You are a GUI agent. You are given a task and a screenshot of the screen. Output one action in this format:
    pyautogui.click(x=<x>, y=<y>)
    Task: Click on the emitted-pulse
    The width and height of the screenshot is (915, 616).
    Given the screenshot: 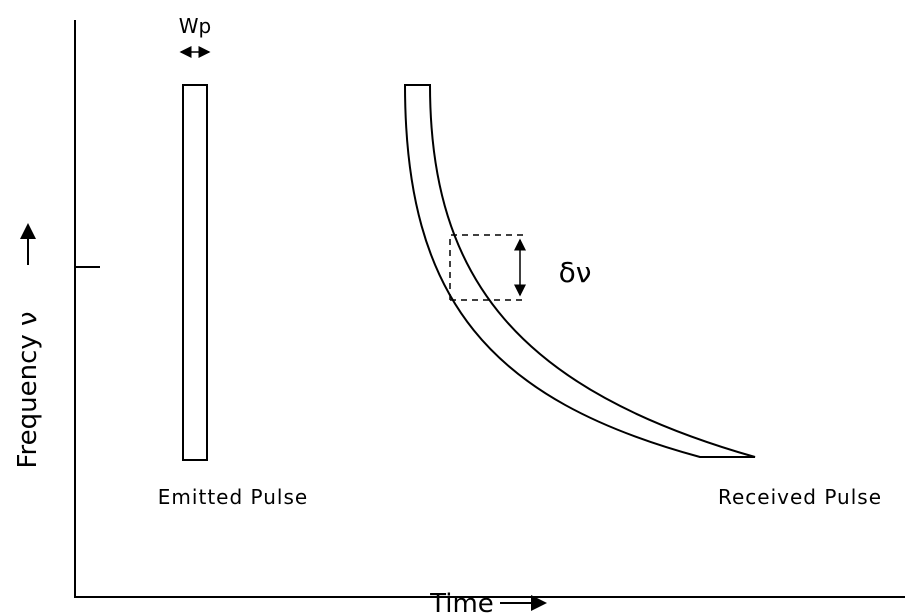 What is the action you would take?
    pyautogui.click(x=195, y=272)
    